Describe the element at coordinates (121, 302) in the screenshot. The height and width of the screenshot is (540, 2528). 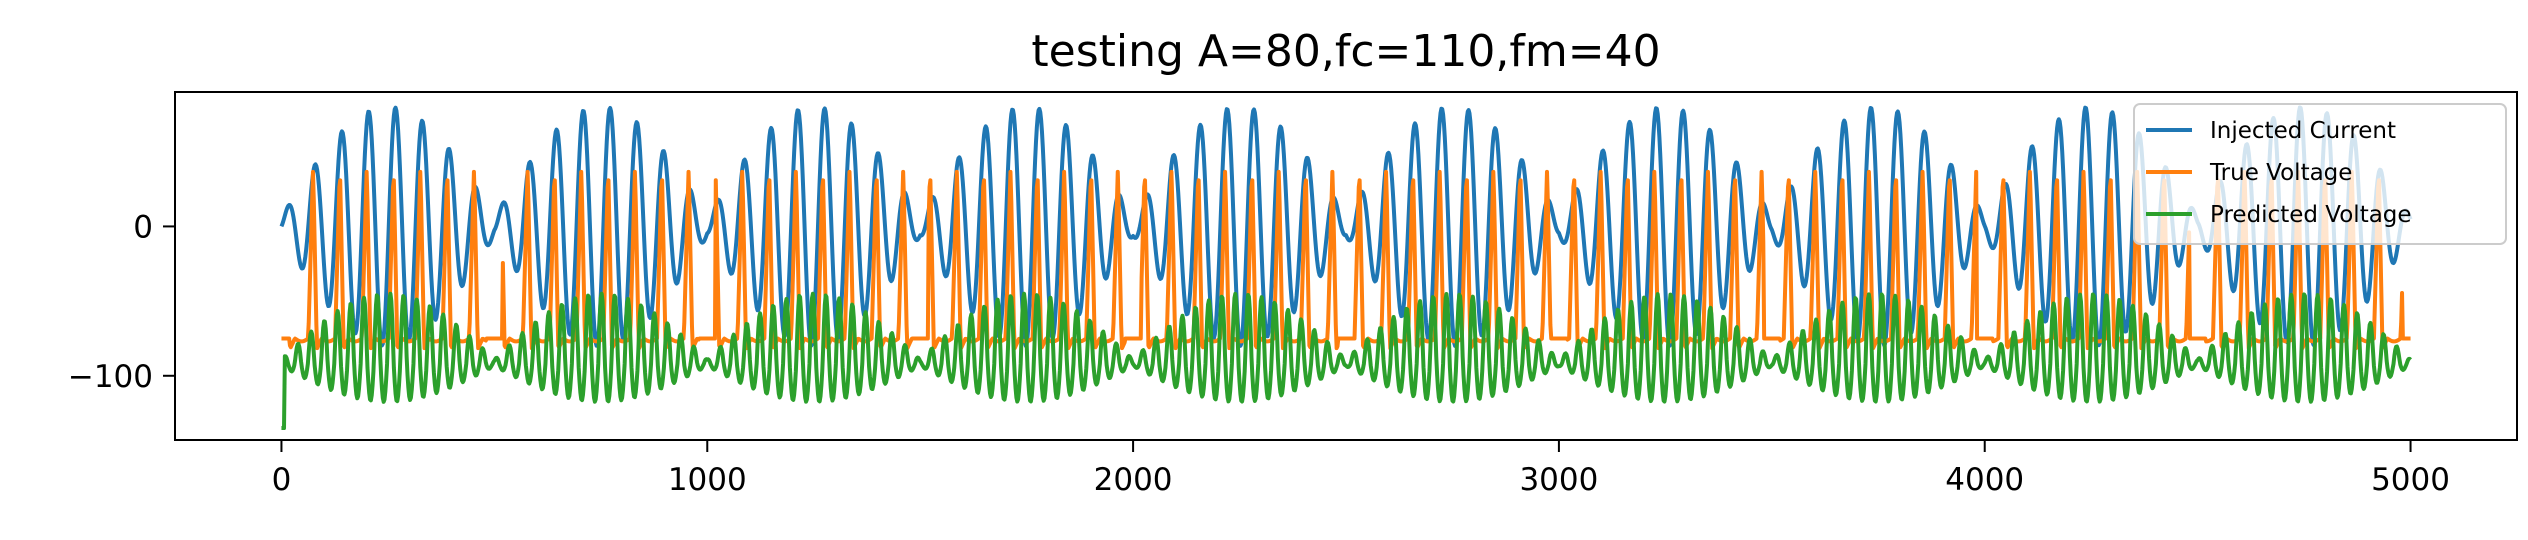
I see `y-axis: 0 −100` at that location.